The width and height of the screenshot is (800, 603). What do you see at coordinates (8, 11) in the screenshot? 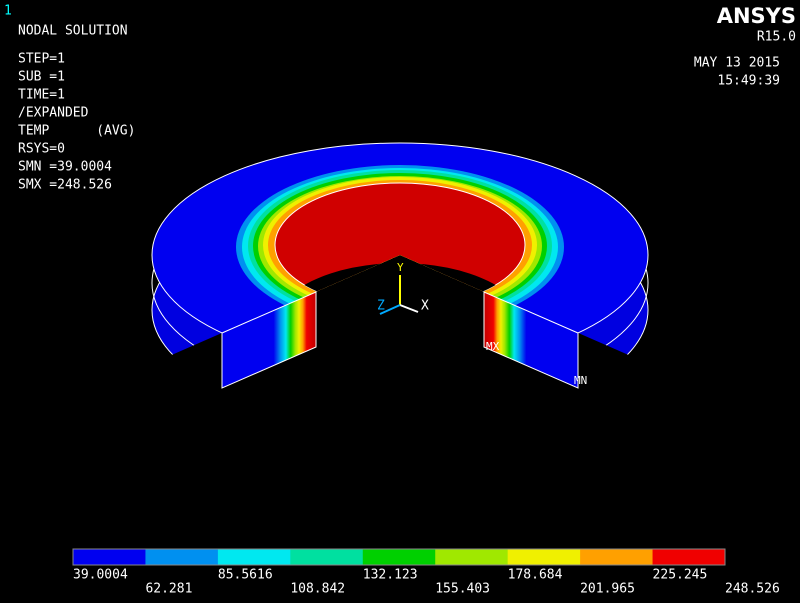
I see `window-number: 1` at bounding box center [8, 11].